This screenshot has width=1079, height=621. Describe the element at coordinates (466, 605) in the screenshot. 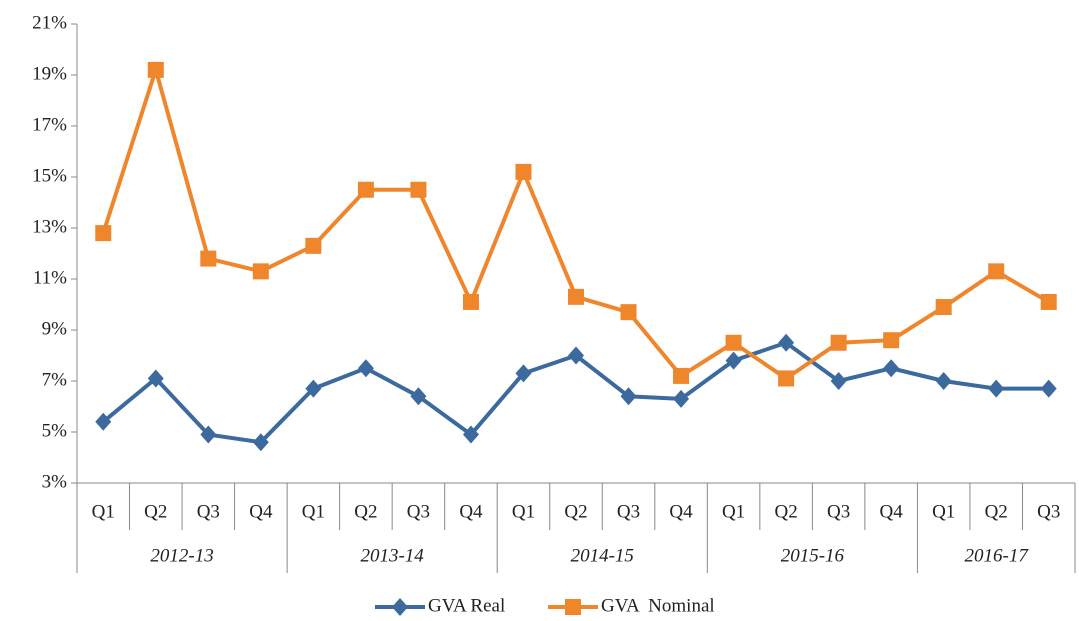

I see `legend-label: GVA Real` at that location.